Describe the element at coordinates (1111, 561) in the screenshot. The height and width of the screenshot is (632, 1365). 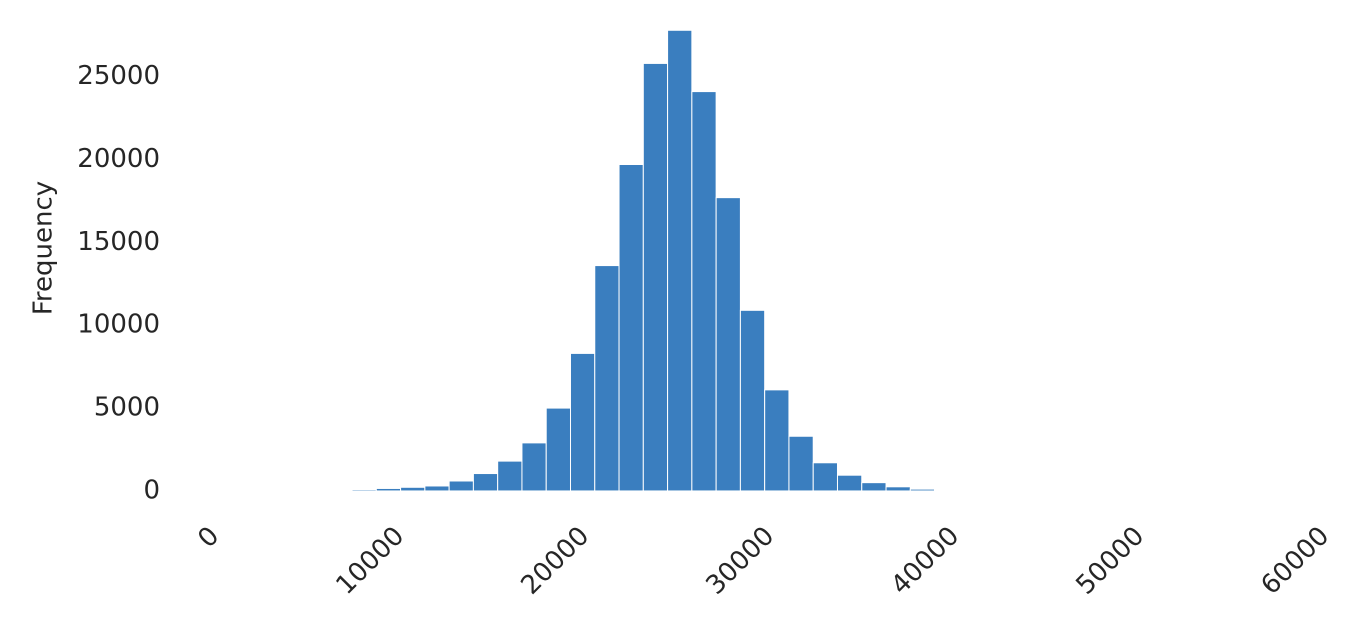
I see `x-tick-label: 50000` at that location.